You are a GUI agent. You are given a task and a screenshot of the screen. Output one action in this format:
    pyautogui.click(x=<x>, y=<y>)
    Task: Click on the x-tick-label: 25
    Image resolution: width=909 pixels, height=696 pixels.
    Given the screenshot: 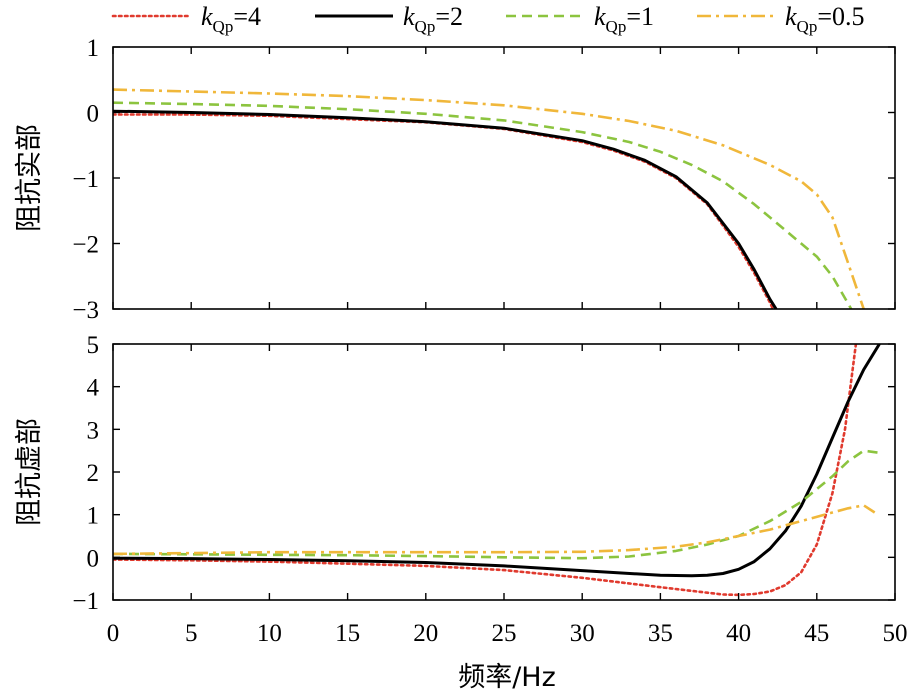 What is the action you would take?
    pyautogui.click(x=504, y=633)
    